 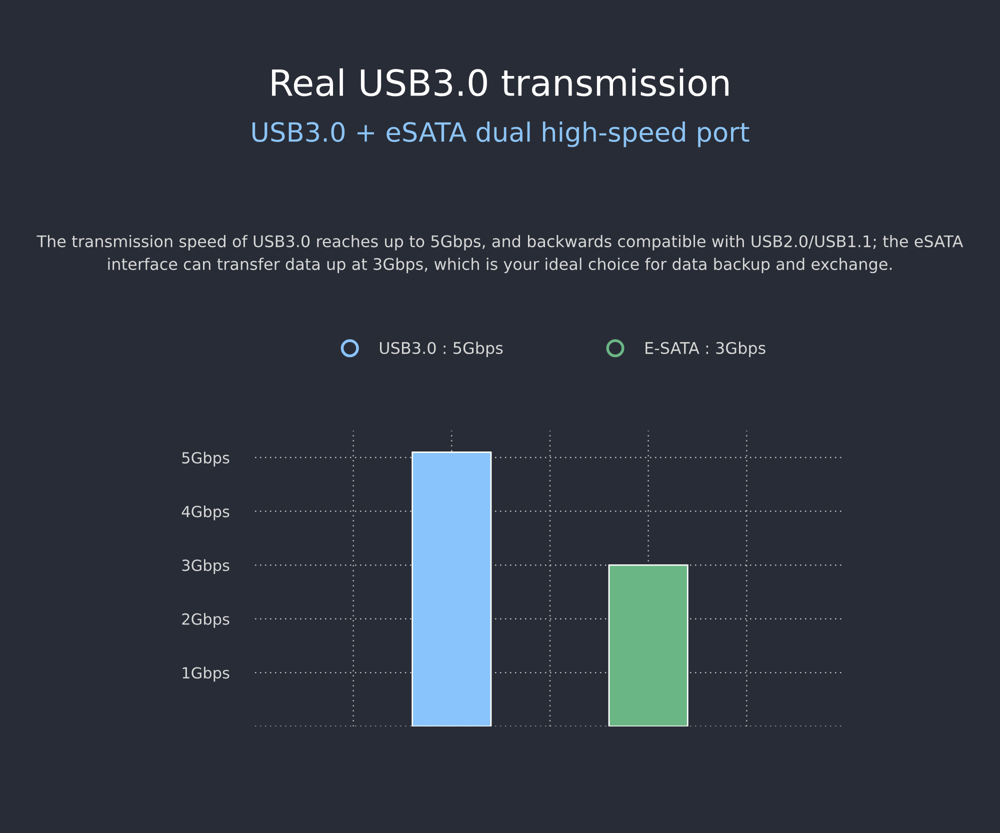 I want to click on y-tick-label: 2Gbps, so click(x=206, y=620).